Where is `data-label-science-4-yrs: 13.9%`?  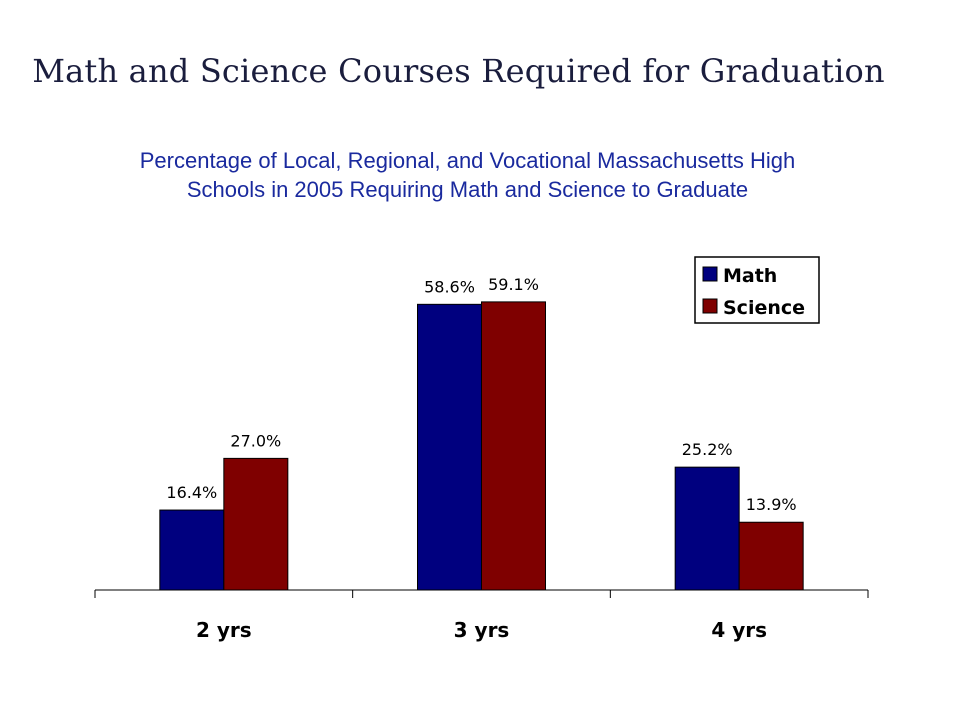 data-label-science-4-yrs: 13.9% is located at coordinates (771, 504).